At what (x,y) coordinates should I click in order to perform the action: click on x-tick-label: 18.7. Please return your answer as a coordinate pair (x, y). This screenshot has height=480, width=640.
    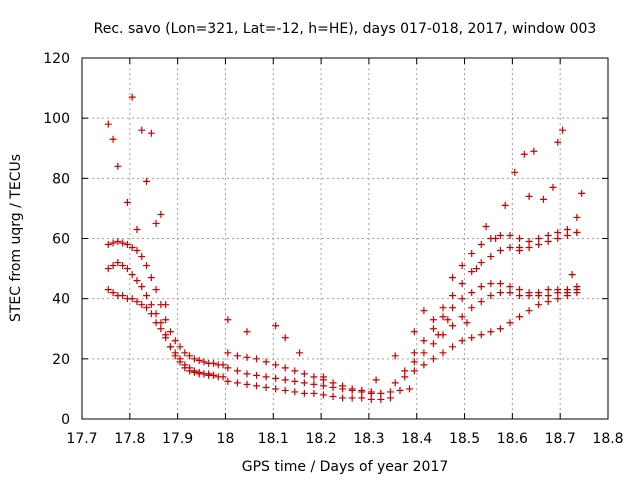
    Looking at the image, I should click on (560, 439).